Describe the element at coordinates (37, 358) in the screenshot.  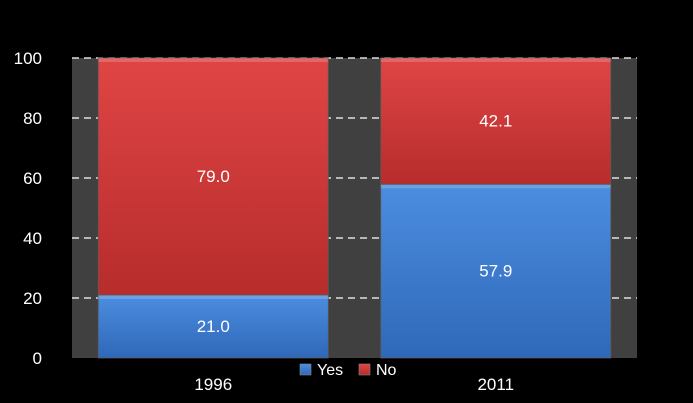
I see `y-tick-label: 0` at that location.